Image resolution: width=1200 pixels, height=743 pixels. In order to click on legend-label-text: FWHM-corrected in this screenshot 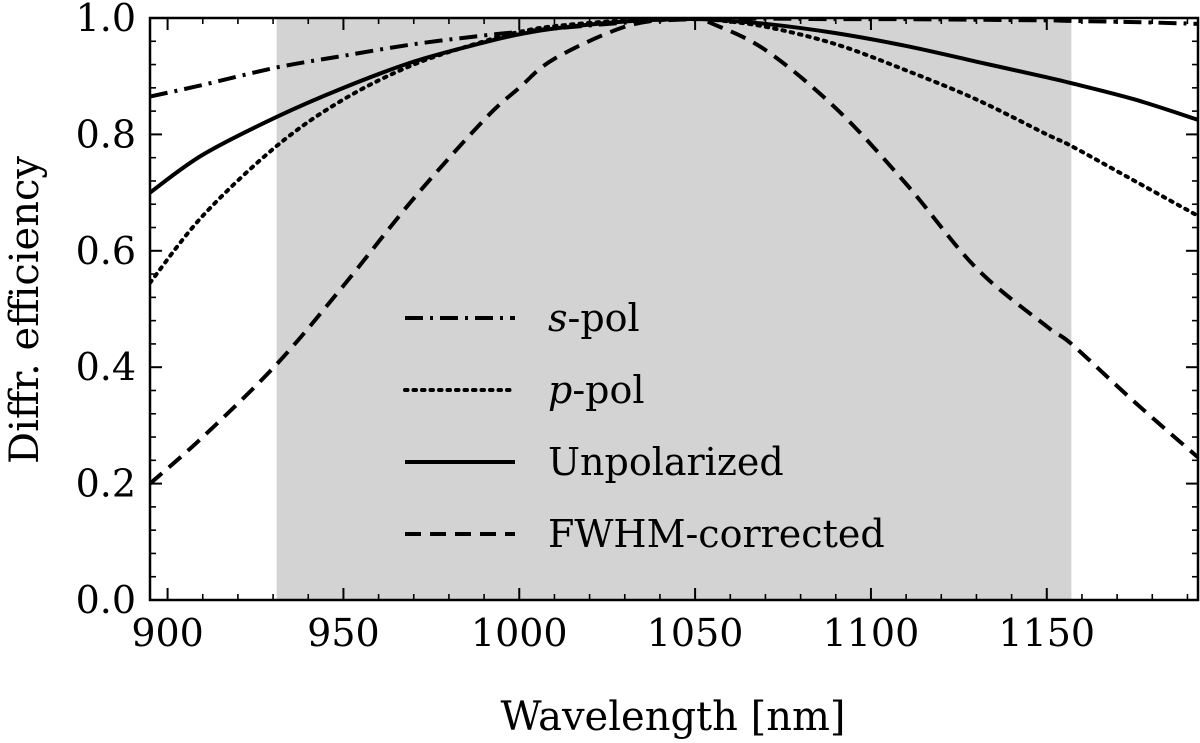, I will do `click(716, 534)`.